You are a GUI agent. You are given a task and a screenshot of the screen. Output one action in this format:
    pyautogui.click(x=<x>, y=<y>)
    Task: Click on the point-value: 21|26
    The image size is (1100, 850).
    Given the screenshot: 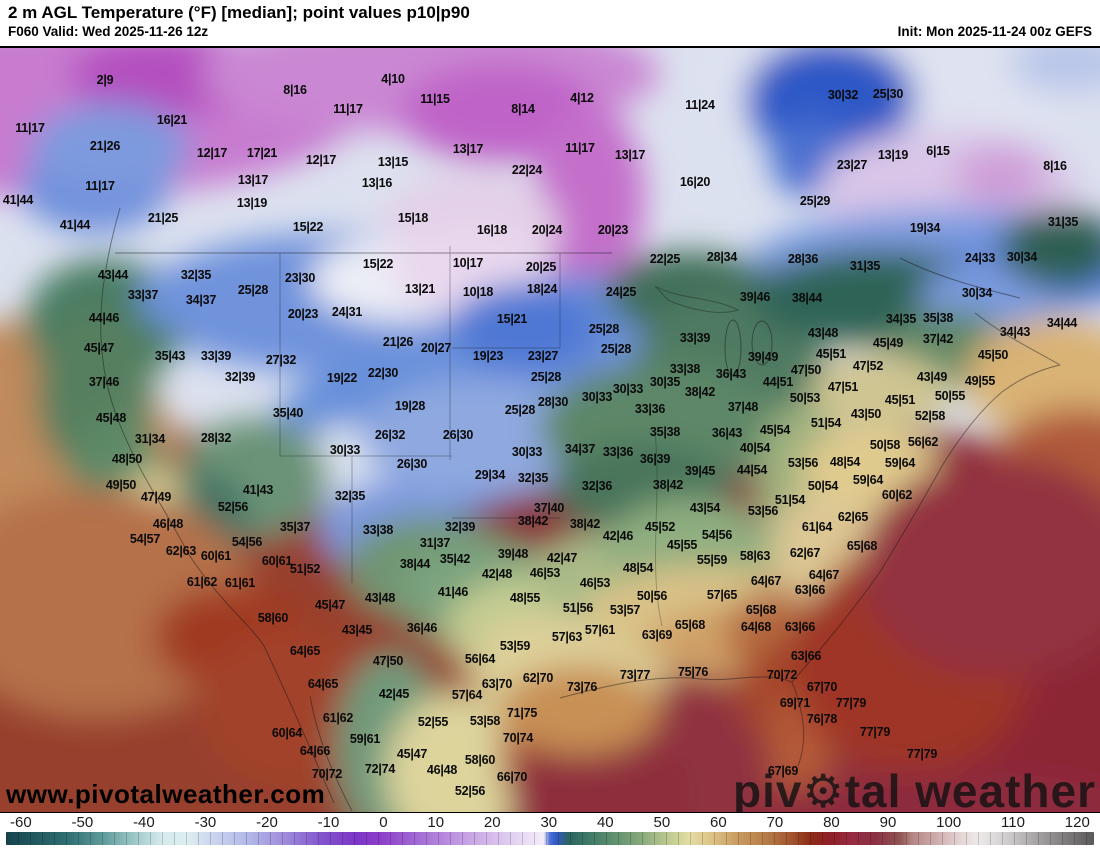 What is the action you would take?
    pyautogui.click(x=398, y=341)
    